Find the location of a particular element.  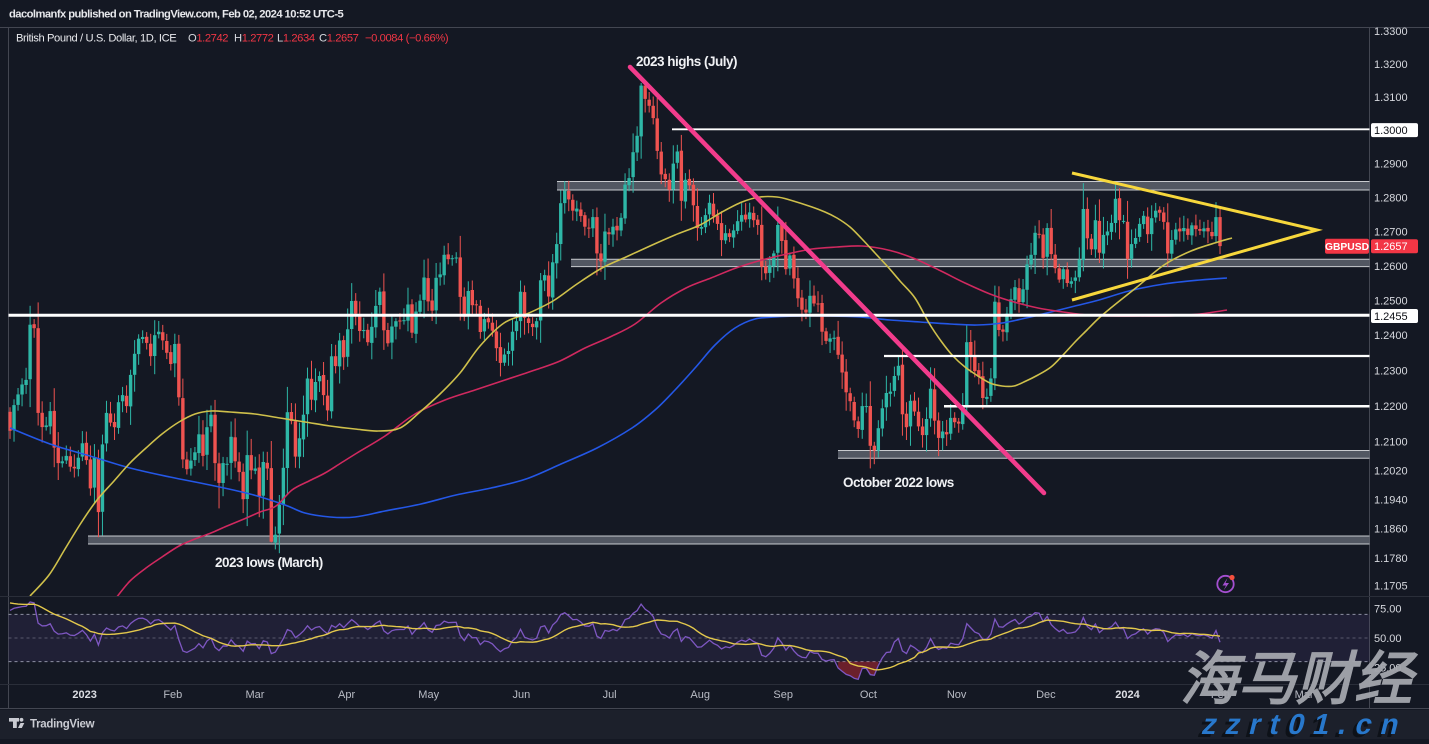

svg-text: 2024 is located at coordinates (1127, 695).